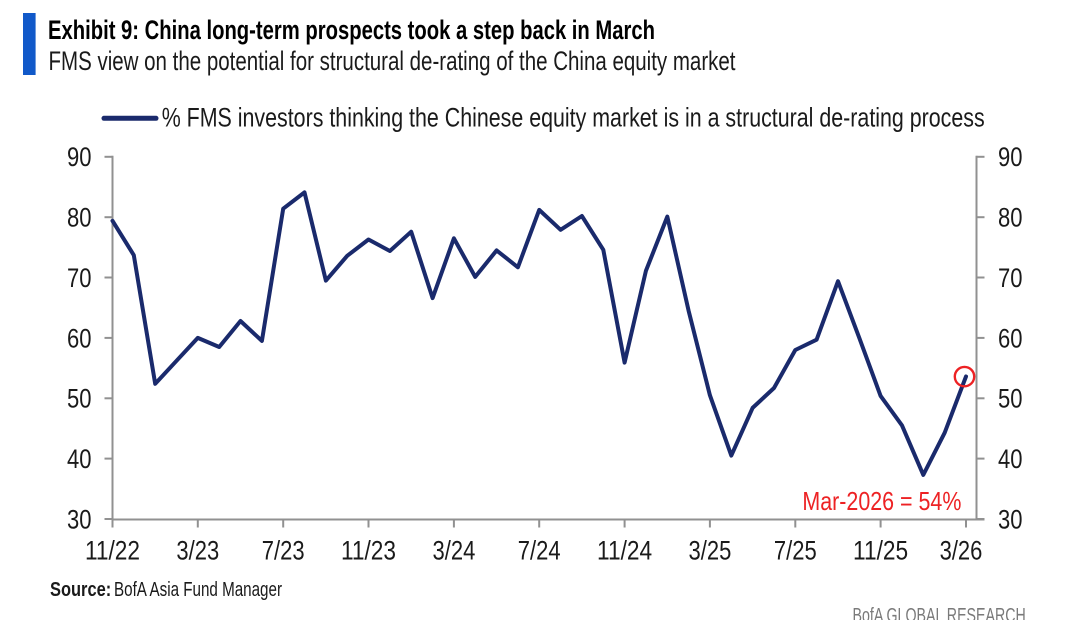 The image size is (1080, 620). I want to click on svg-text: 3/26, so click(961, 550).